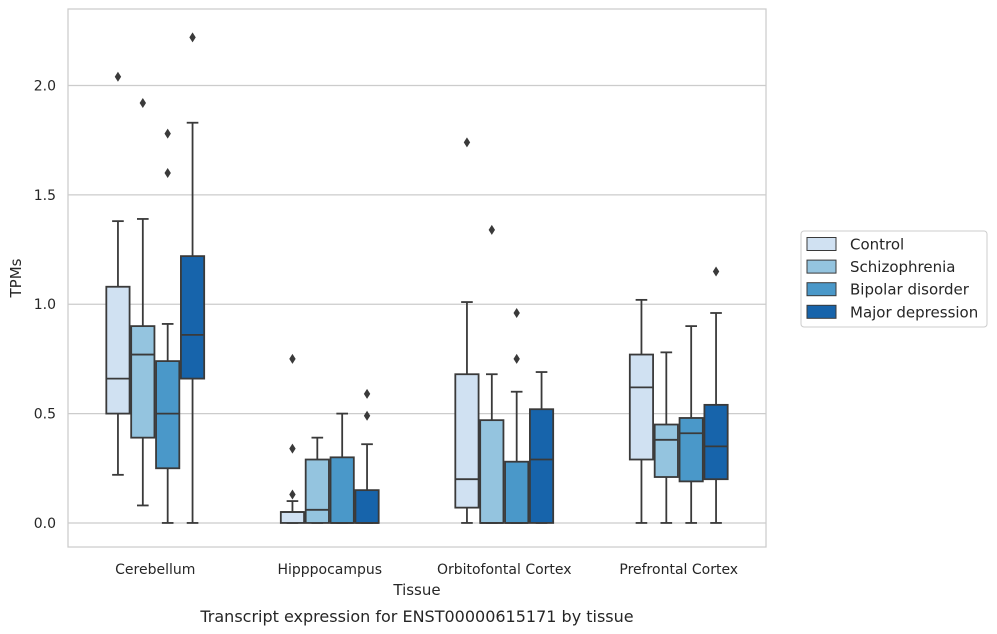 The width and height of the screenshot is (997, 634). I want to click on legend-label: Schizophrenia, so click(902, 267).